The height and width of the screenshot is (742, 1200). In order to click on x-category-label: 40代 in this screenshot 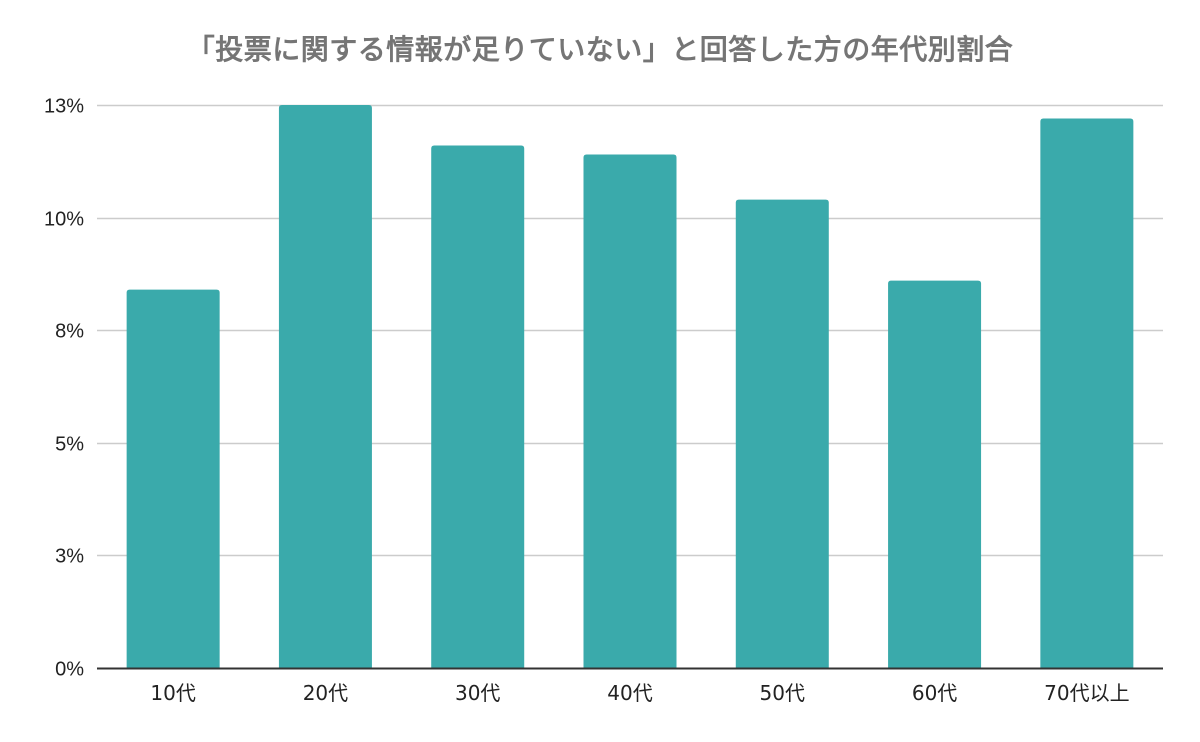, I will do `click(629, 693)`.